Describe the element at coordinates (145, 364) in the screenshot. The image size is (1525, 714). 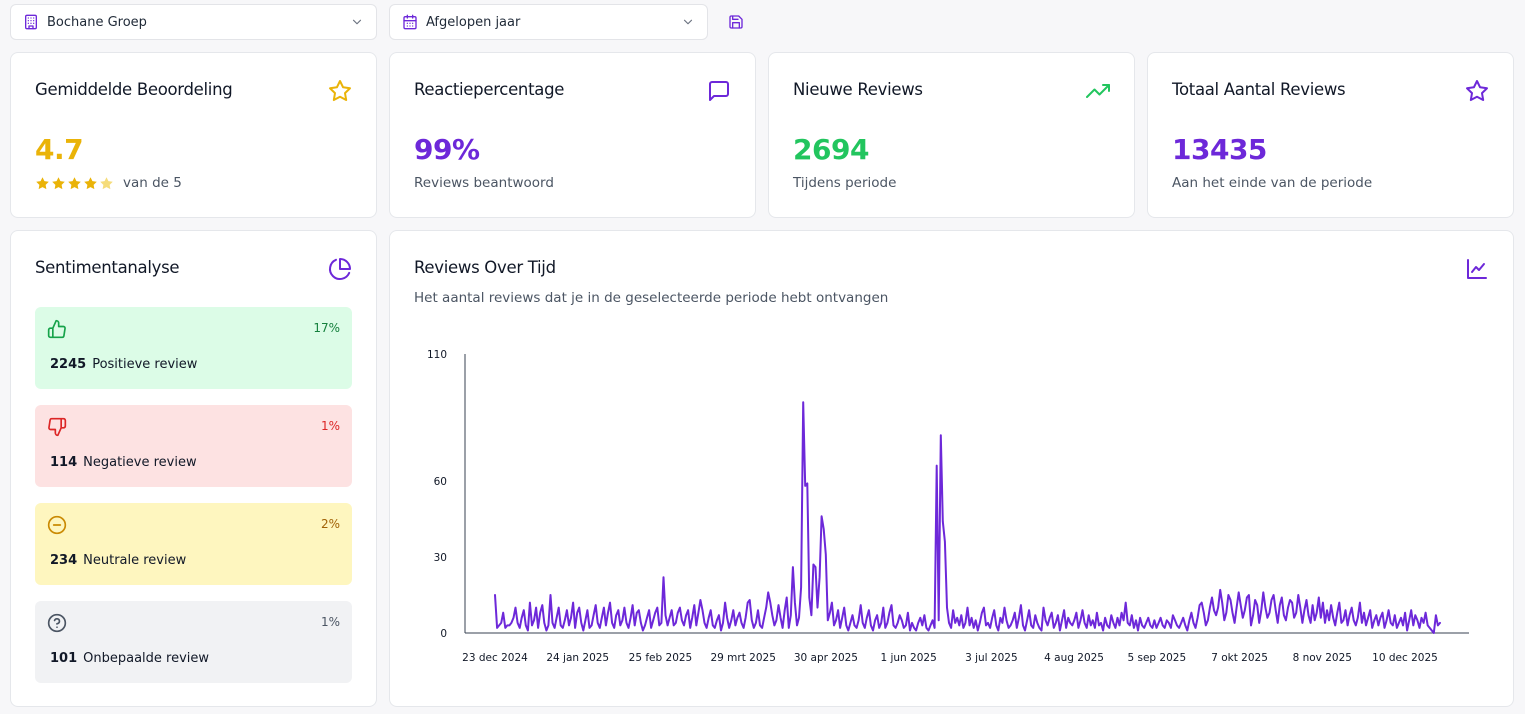
I see `sentiment-positive-label: Positieve review` at that location.